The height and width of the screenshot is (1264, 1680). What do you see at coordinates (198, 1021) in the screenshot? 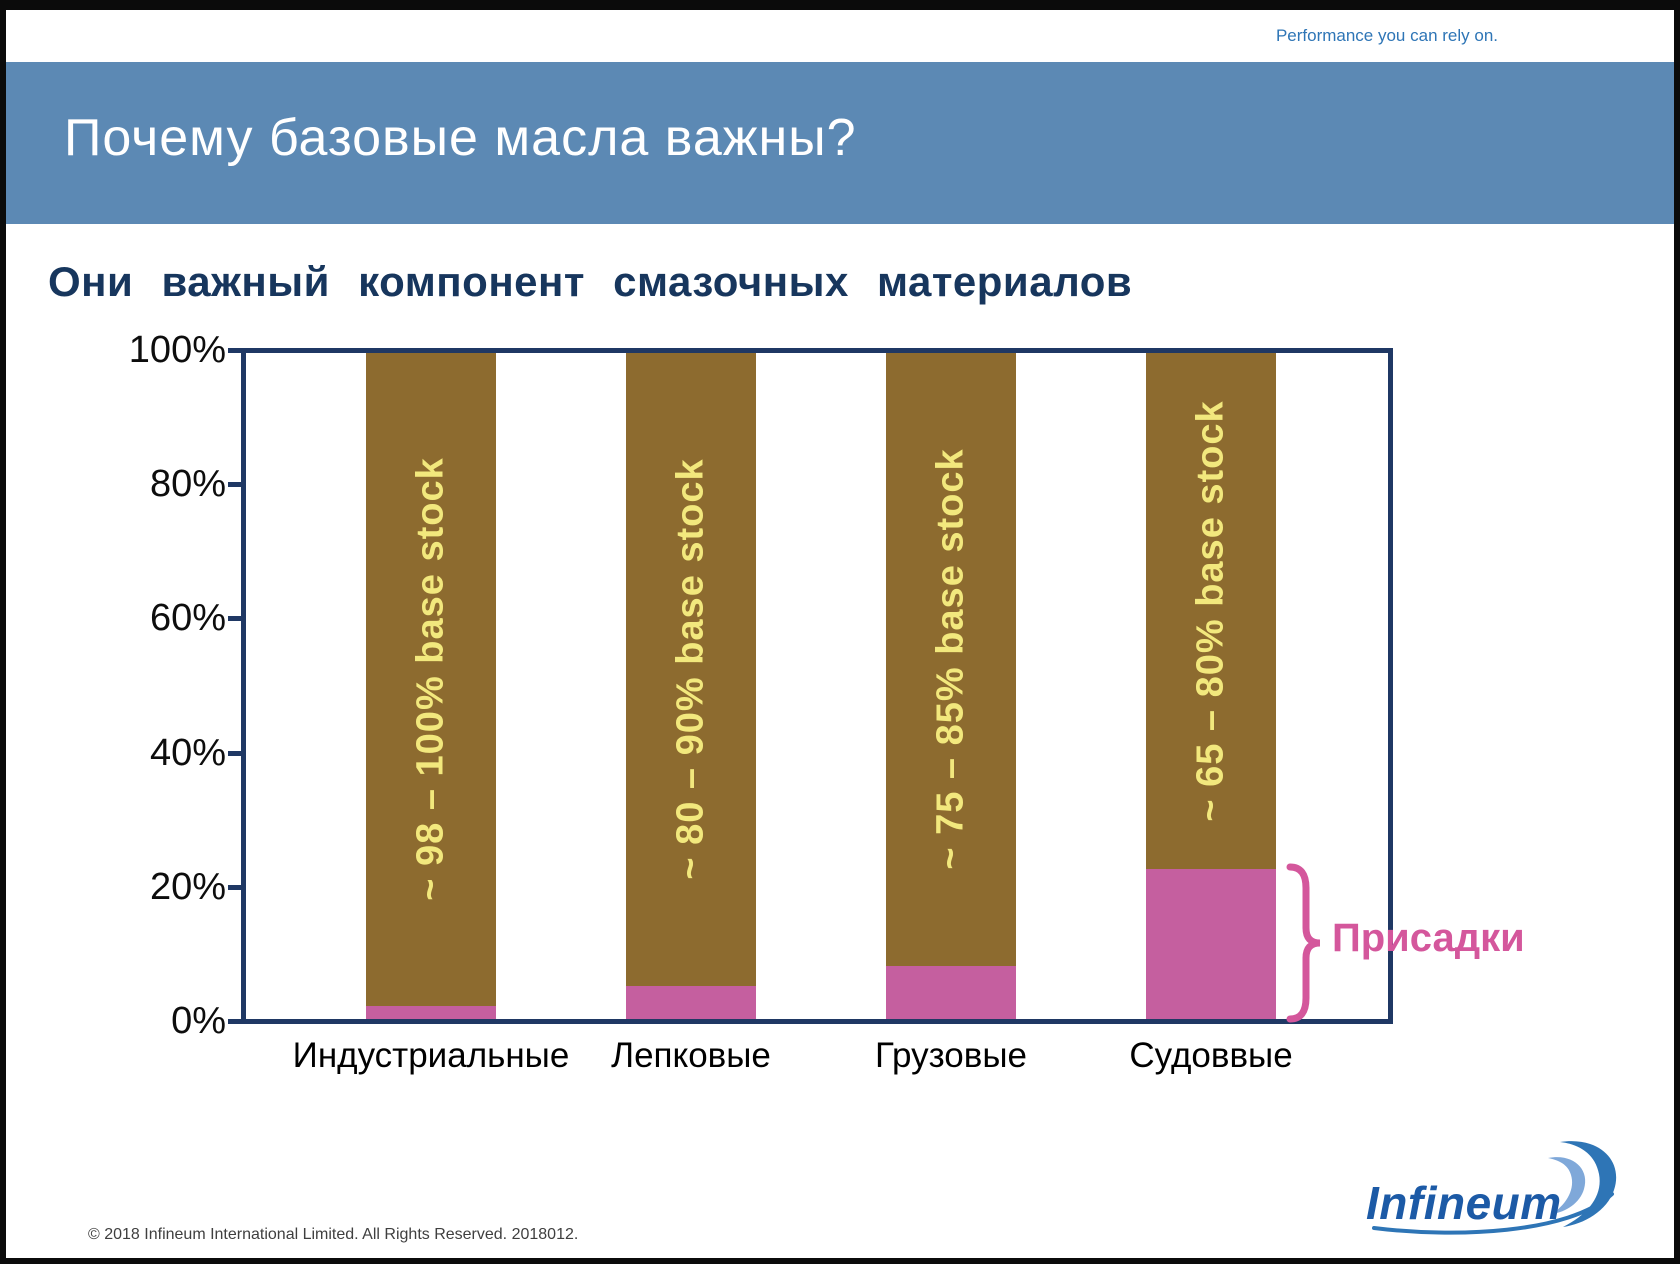
I see `y-axis-label: 0%` at bounding box center [198, 1021].